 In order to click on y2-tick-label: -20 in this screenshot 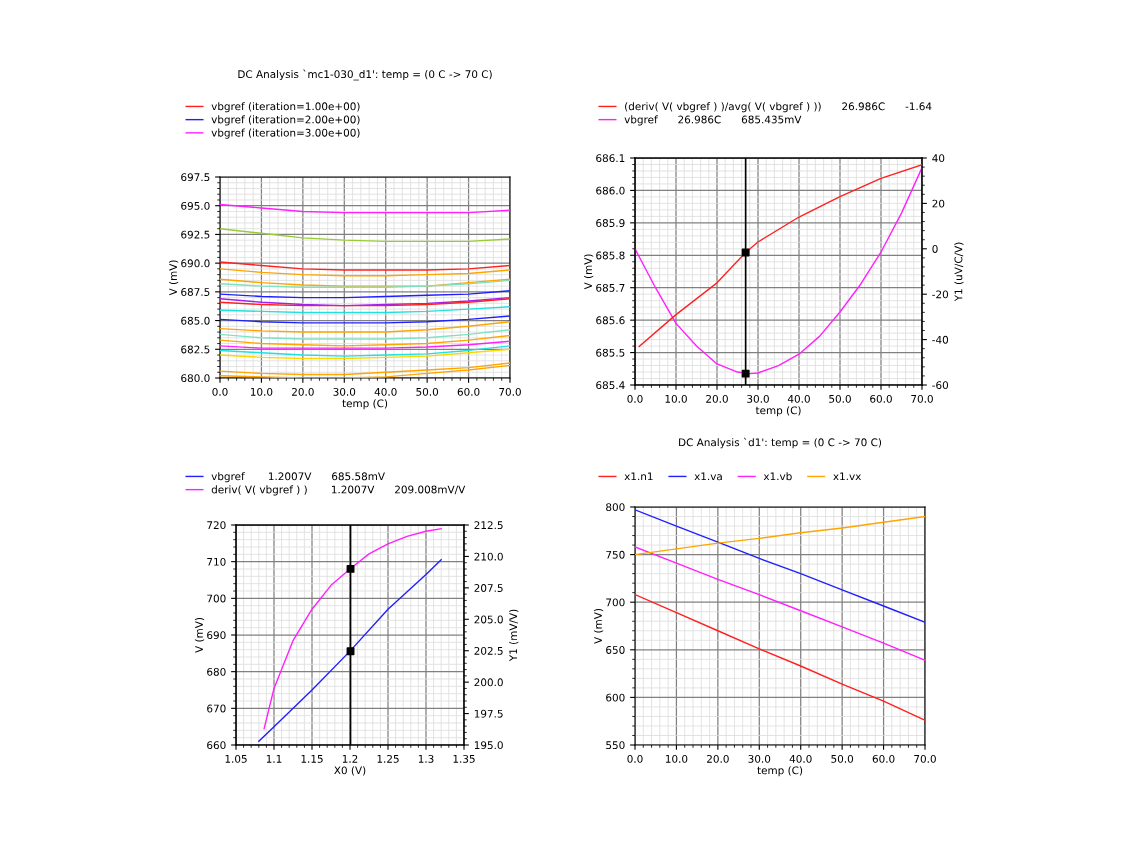, I will do `click(940, 294)`.